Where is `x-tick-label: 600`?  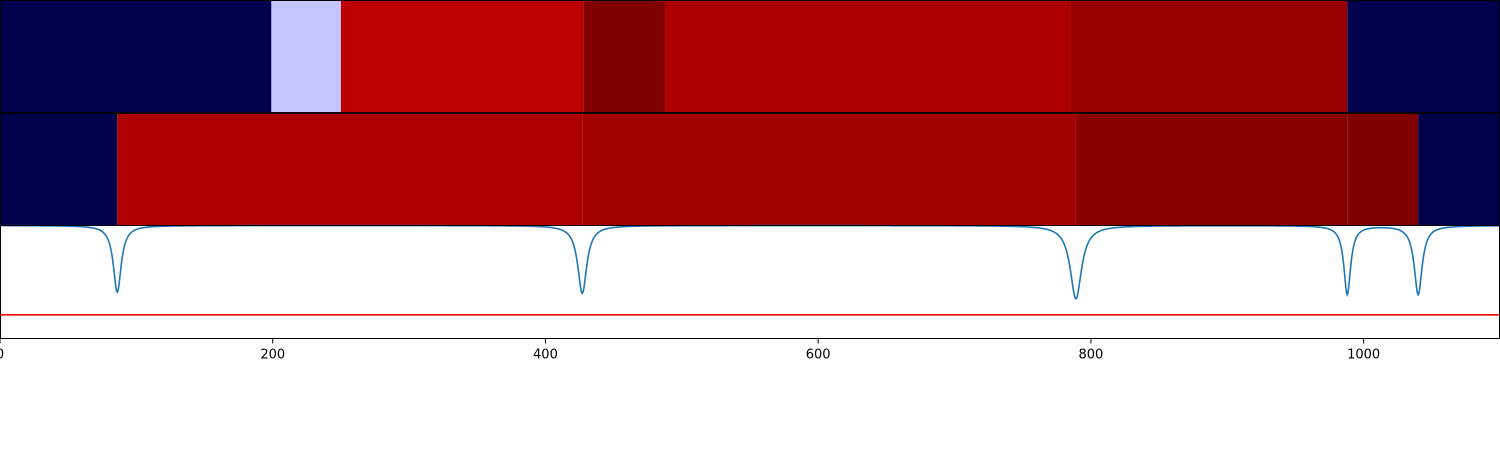
x-tick-label: 600 is located at coordinates (818, 355).